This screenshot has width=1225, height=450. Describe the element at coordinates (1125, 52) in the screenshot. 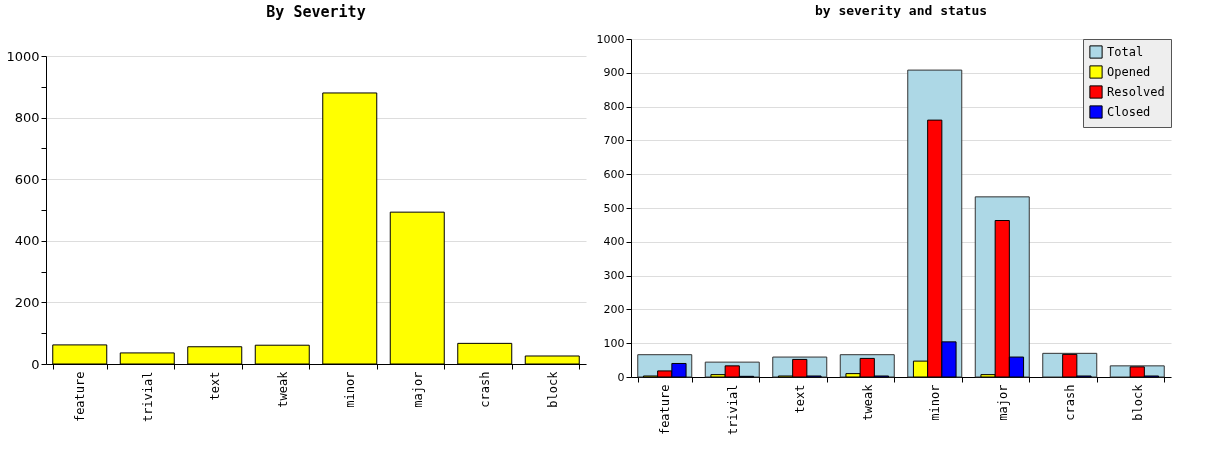

I see `legend-label: Total` at that location.